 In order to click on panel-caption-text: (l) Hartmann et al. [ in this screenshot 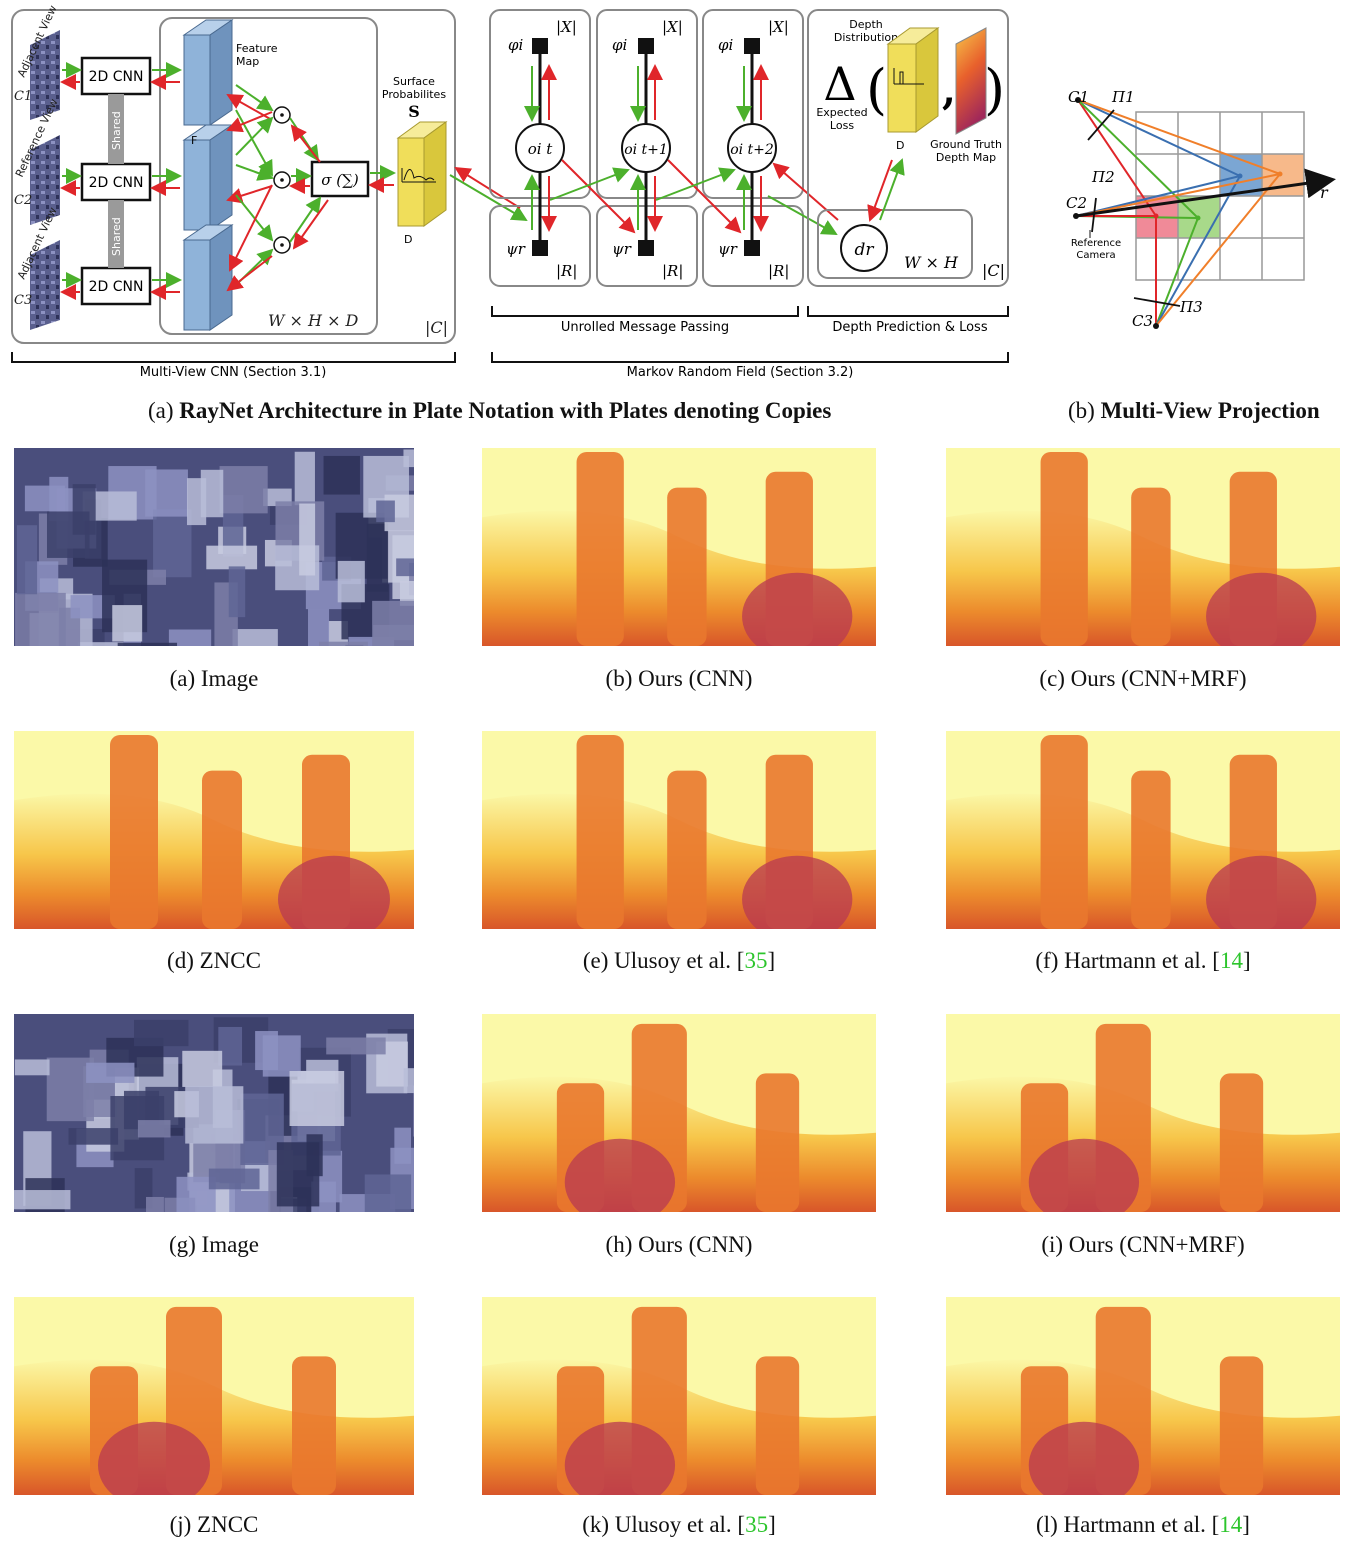, I will do `click(1128, 1524)`.